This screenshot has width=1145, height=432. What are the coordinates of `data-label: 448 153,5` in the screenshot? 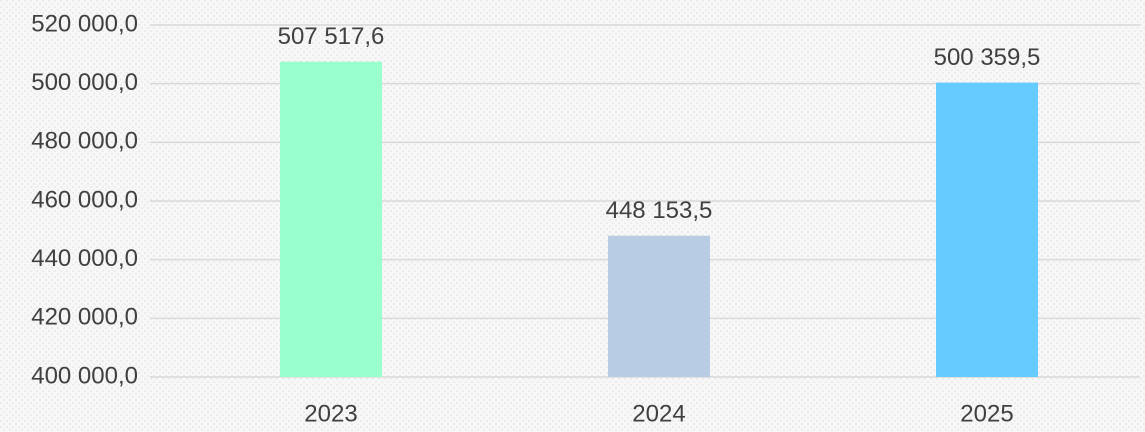 It's located at (659, 210).